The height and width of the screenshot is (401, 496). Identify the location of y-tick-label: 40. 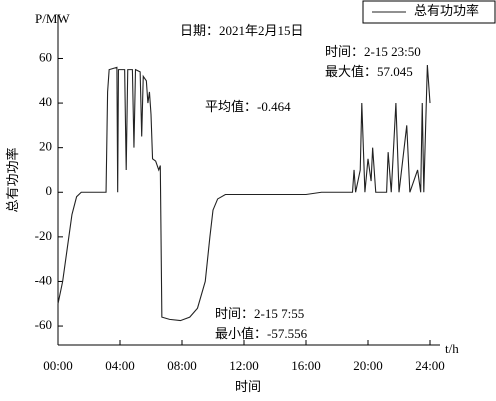
(45, 101).